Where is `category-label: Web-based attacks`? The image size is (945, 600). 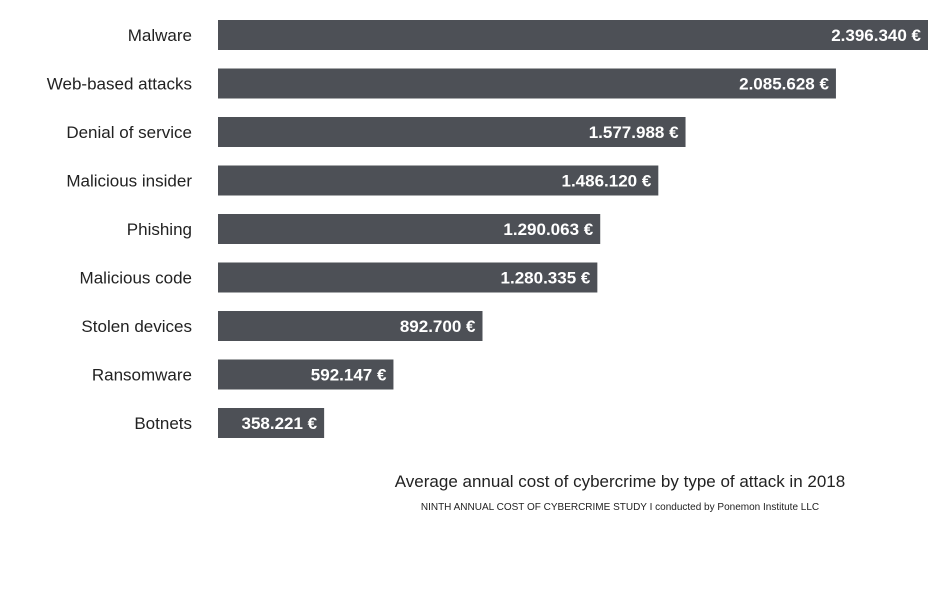 category-label: Web-based attacks is located at coordinates (119, 84).